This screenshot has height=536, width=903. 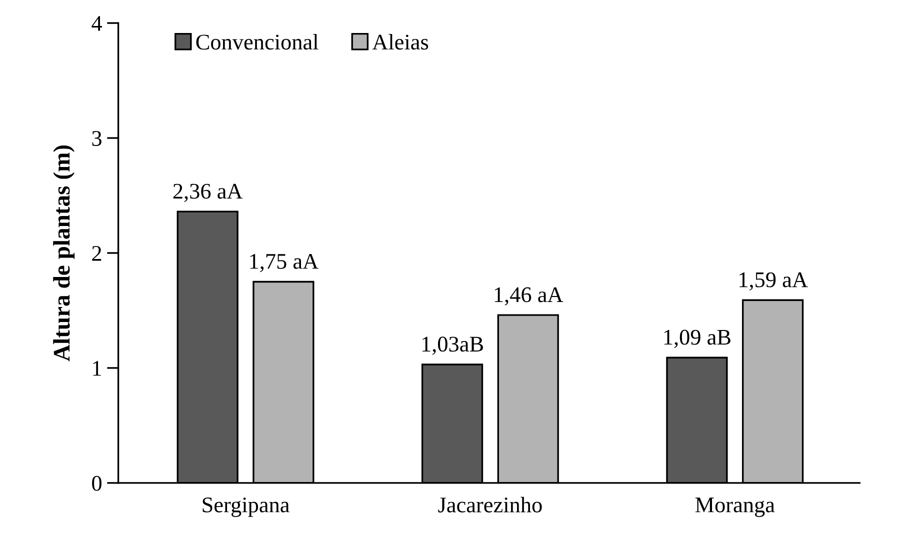 What do you see at coordinates (257, 42) in the screenshot?
I see `legend-label: Convencional` at bounding box center [257, 42].